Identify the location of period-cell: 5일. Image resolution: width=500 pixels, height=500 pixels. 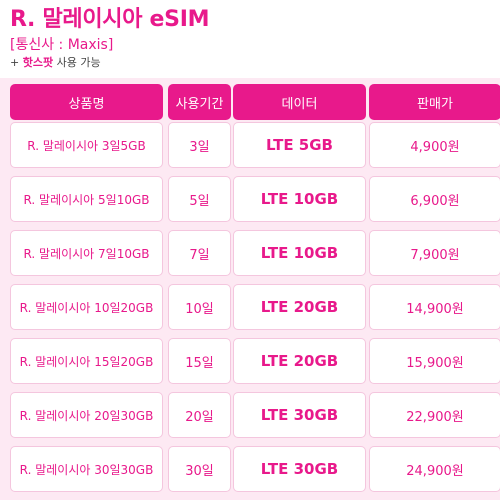
(199, 199).